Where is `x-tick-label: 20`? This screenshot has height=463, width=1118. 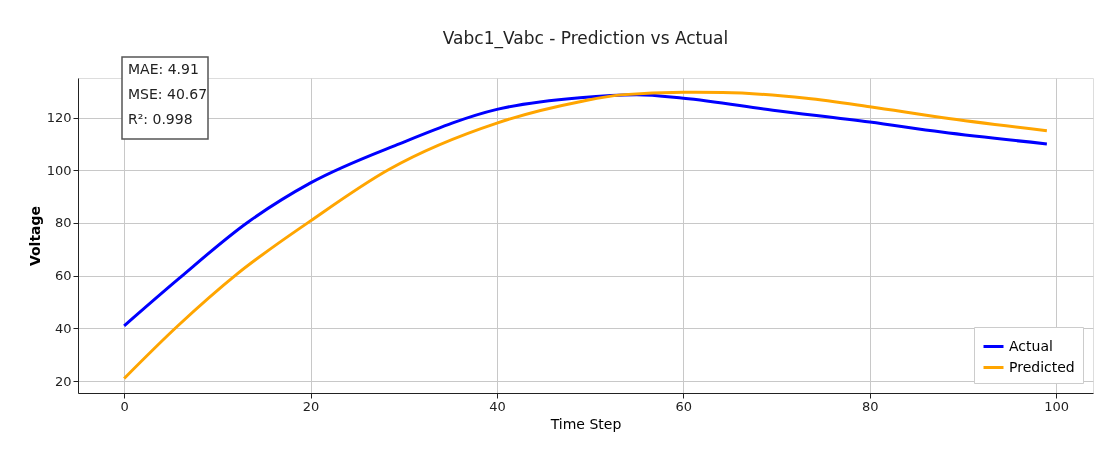
x-tick-label: 20 is located at coordinates (311, 406).